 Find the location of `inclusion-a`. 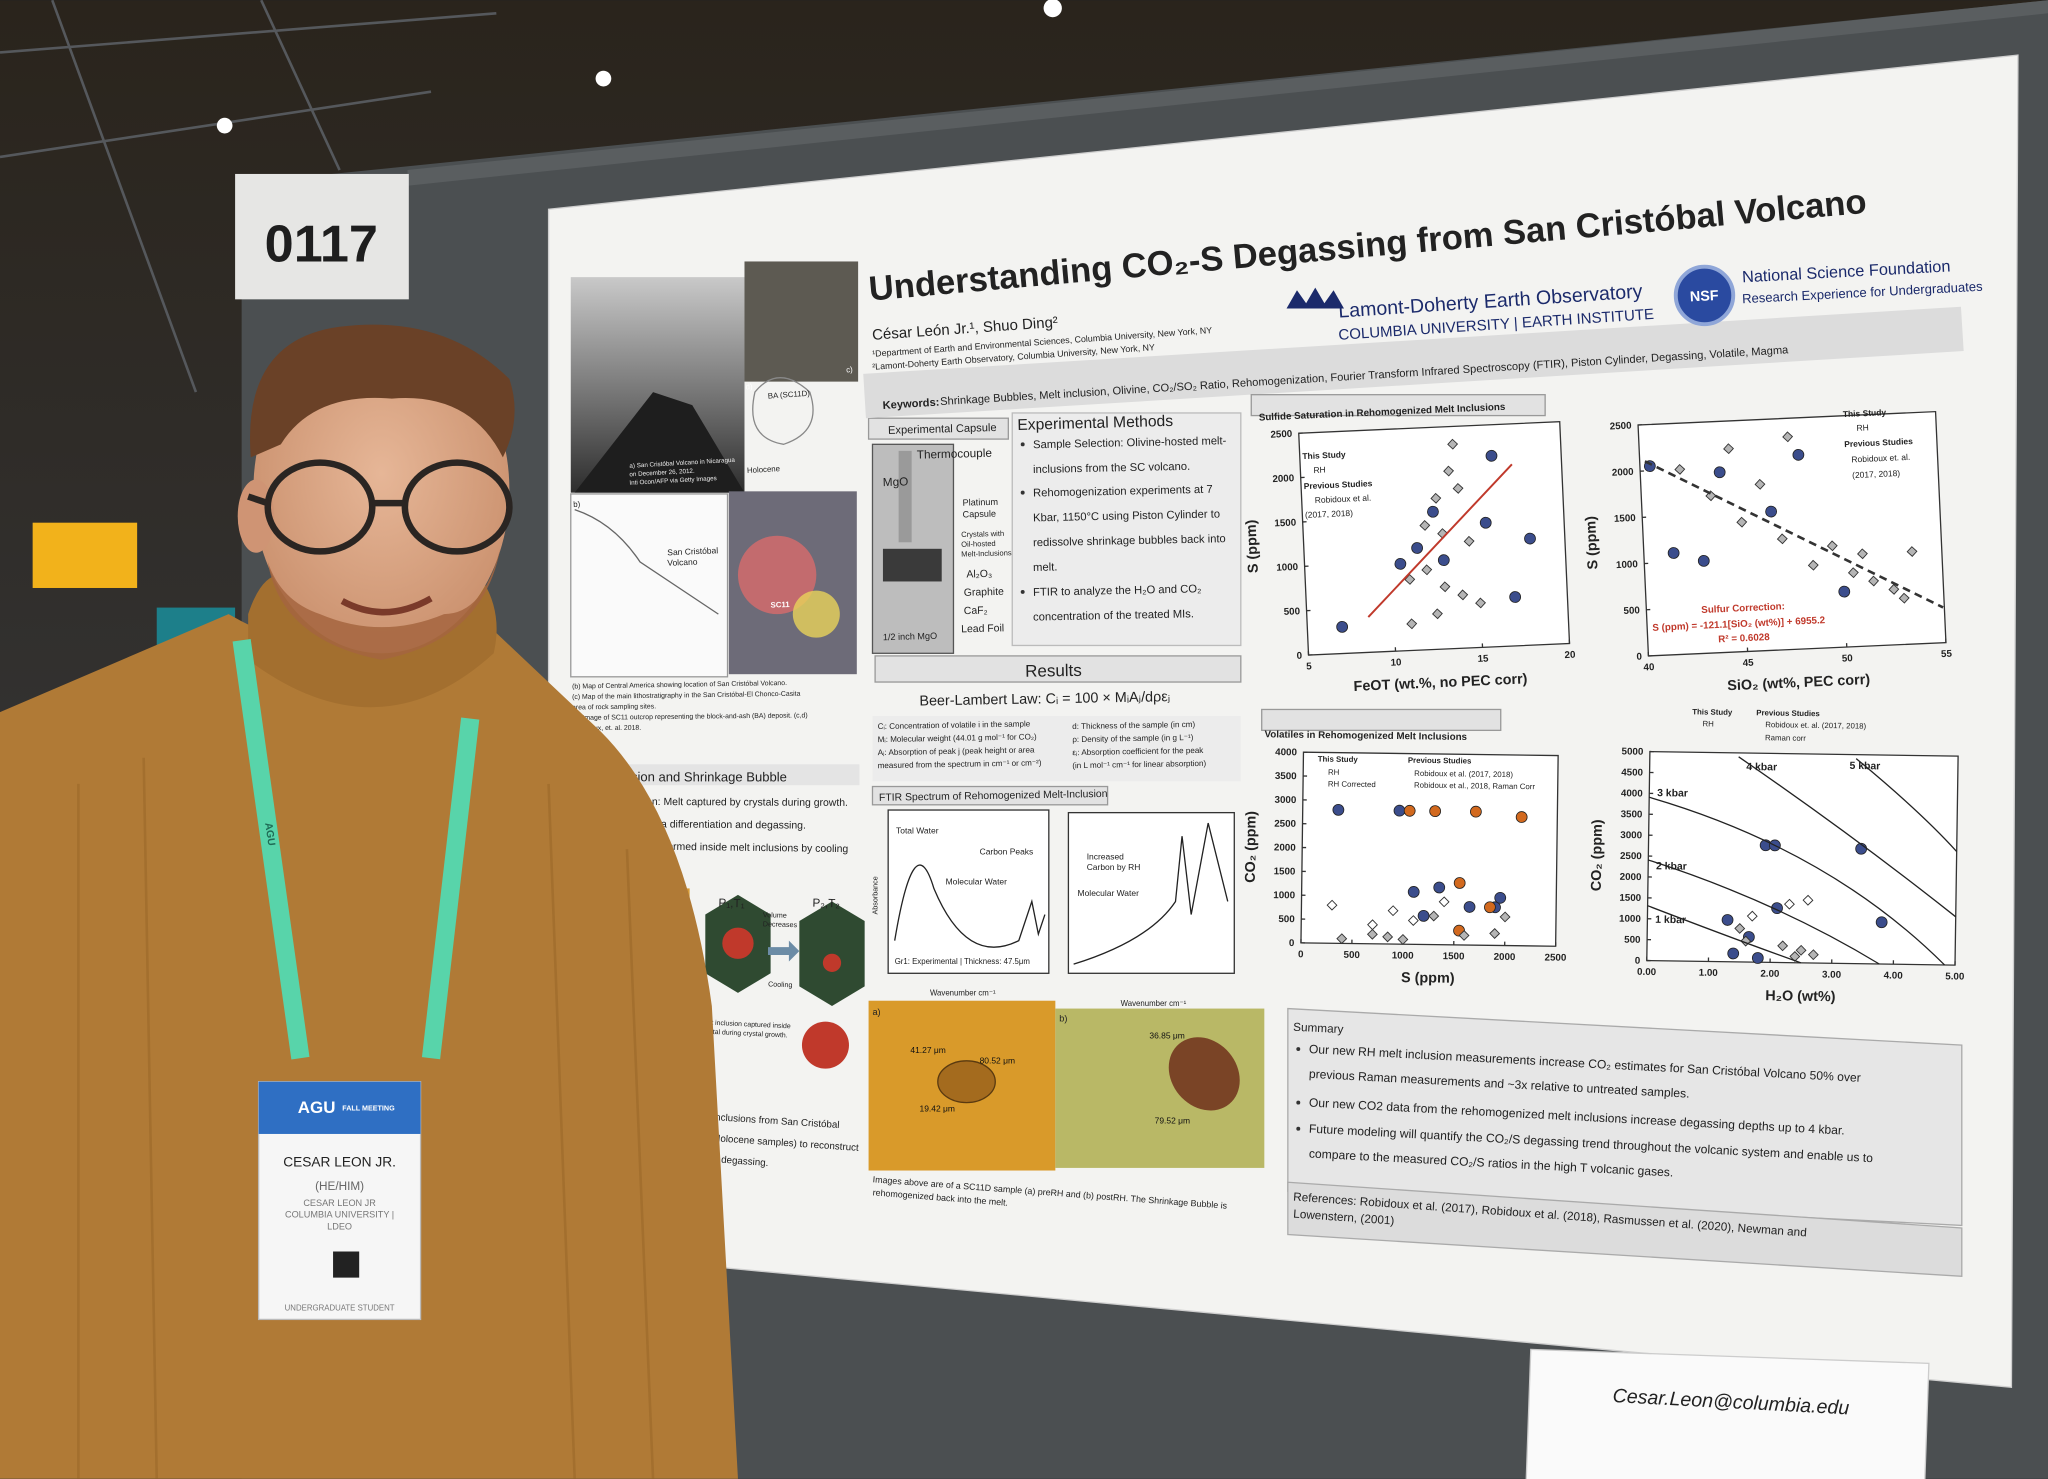

inclusion-a is located at coordinates (966, 1082).